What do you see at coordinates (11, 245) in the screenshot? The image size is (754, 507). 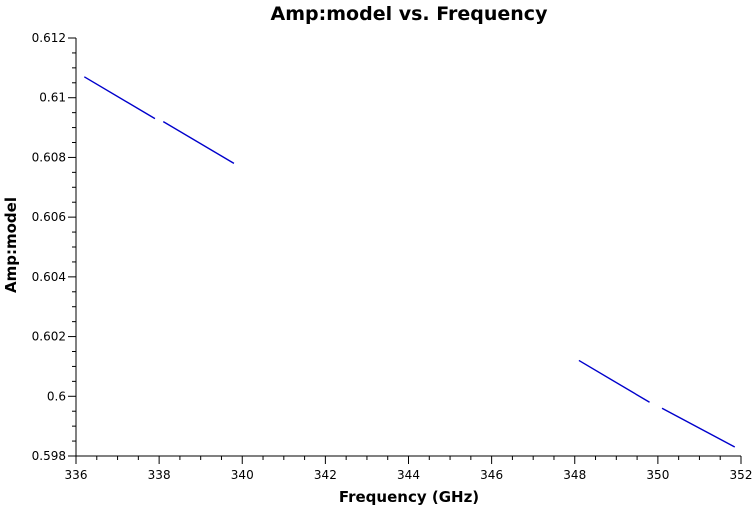 I see `y-axis-label: Amp:model` at bounding box center [11, 245].